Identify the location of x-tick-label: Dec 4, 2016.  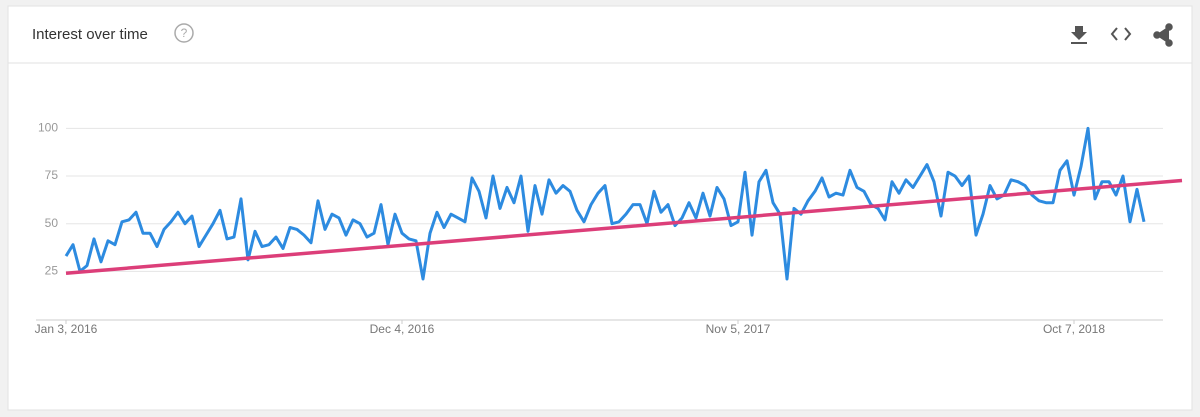
(402, 329).